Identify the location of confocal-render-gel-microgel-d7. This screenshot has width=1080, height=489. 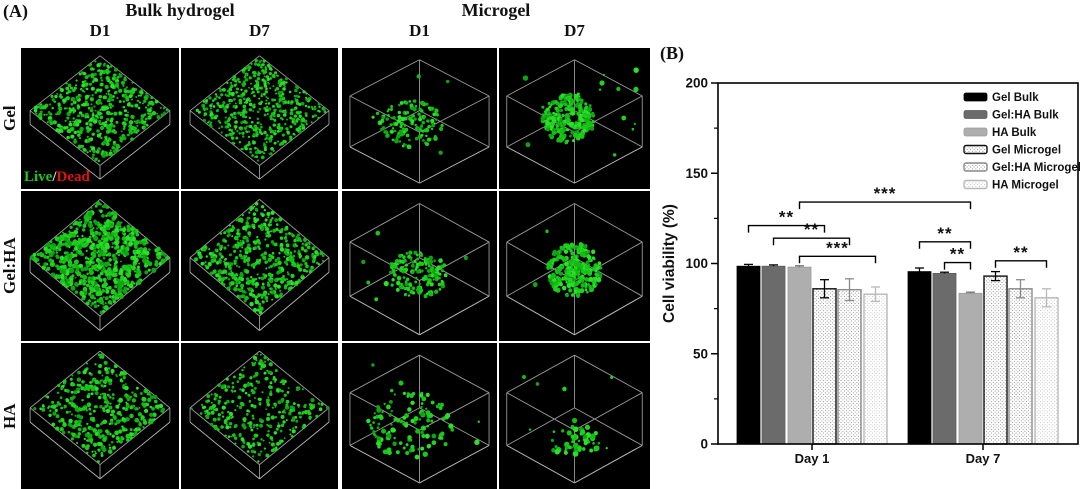
(574, 121).